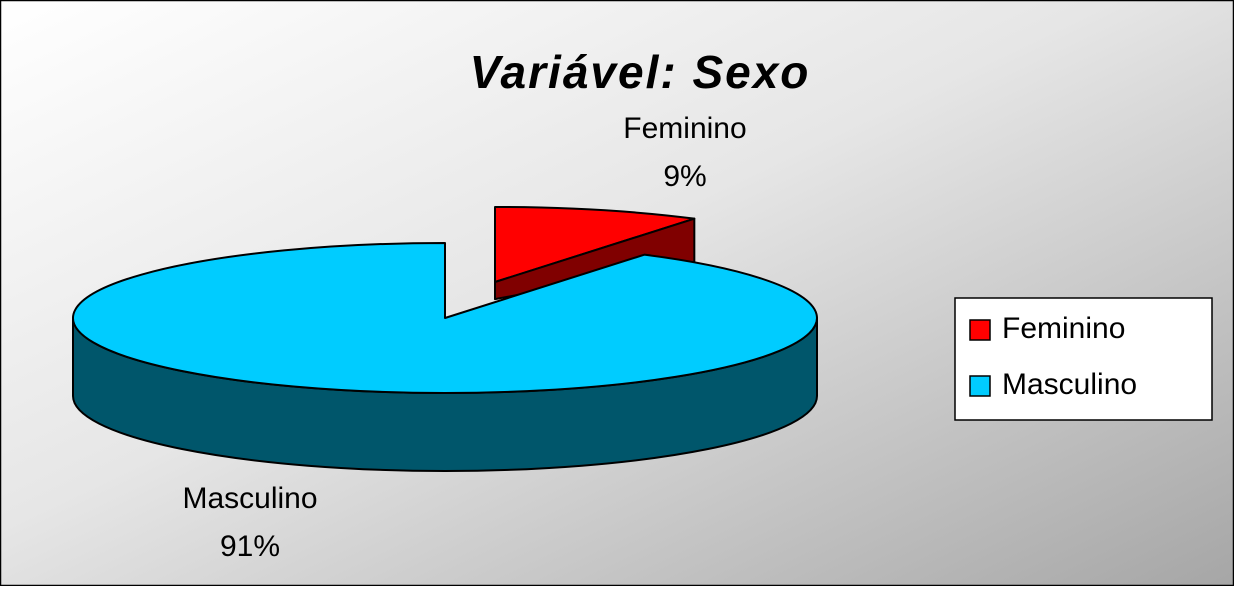  Describe the element at coordinates (249, 498) in the screenshot. I see `data-label-category: Masculino` at that location.